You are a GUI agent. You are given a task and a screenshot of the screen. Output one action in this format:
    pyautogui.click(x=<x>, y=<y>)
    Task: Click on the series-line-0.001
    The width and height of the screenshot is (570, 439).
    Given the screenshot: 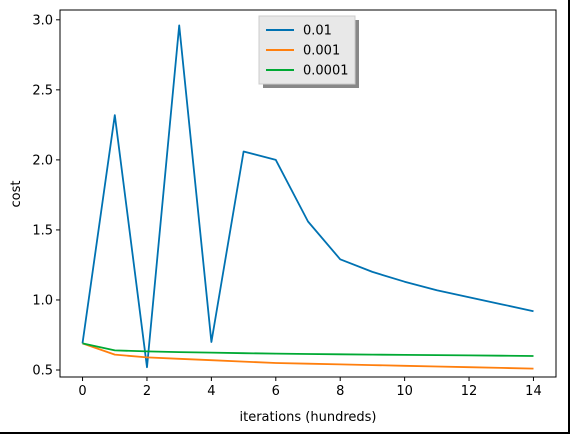 What is the action you would take?
    pyautogui.click(x=308, y=356)
    